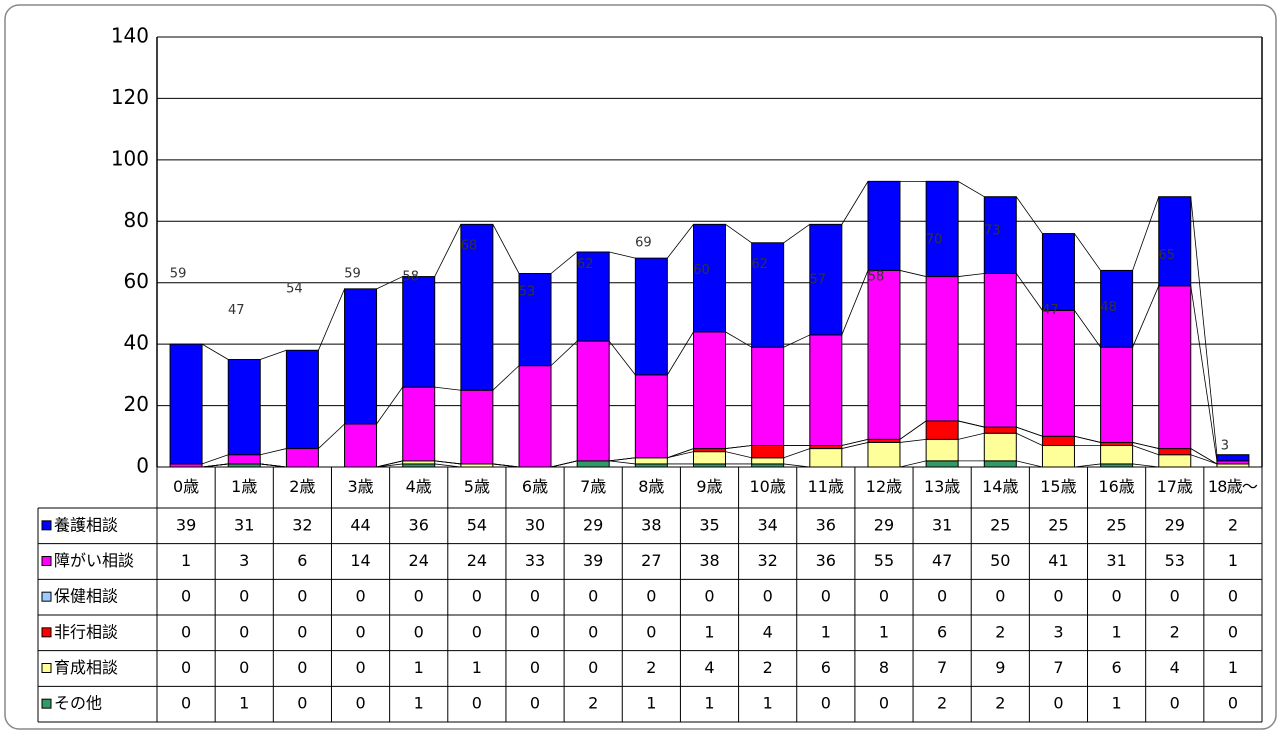  I want to click on y-tick-label: 120, so click(130, 97).